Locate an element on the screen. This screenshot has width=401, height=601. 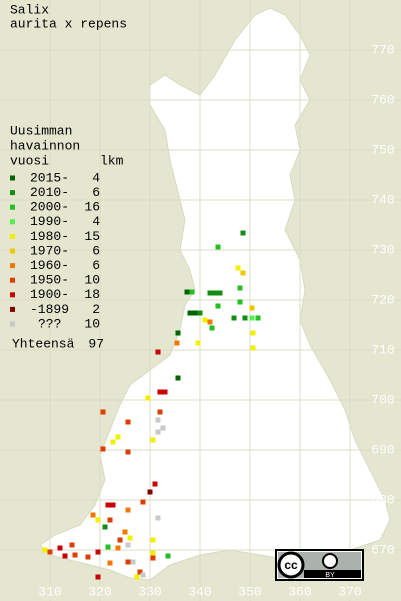
x-tick-label: 330 is located at coordinates (149, 591).